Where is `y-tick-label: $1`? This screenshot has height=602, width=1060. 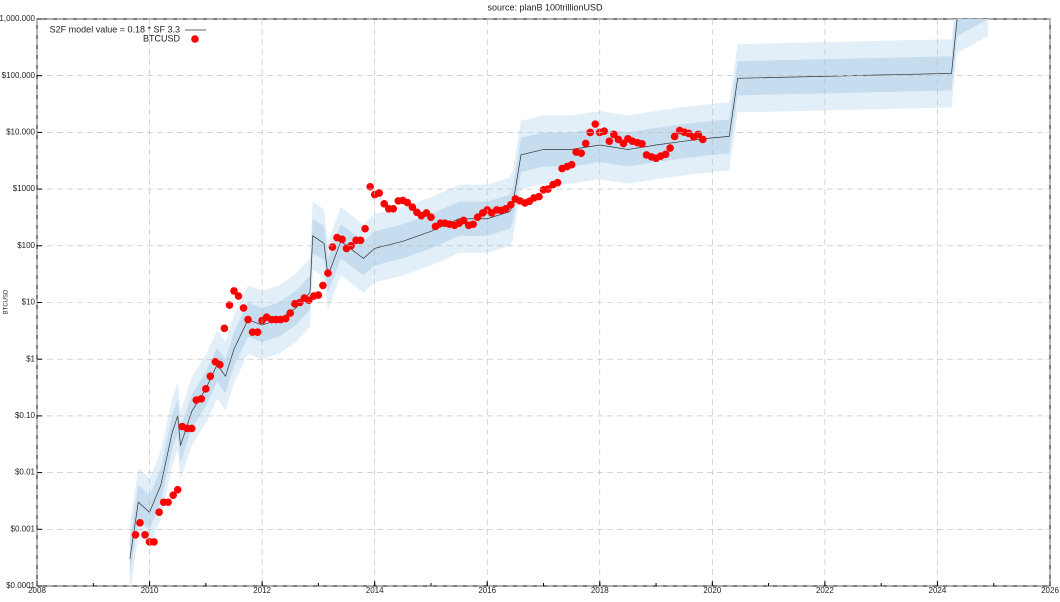
y-tick-label: $1 is located at coordinates (30, 358).